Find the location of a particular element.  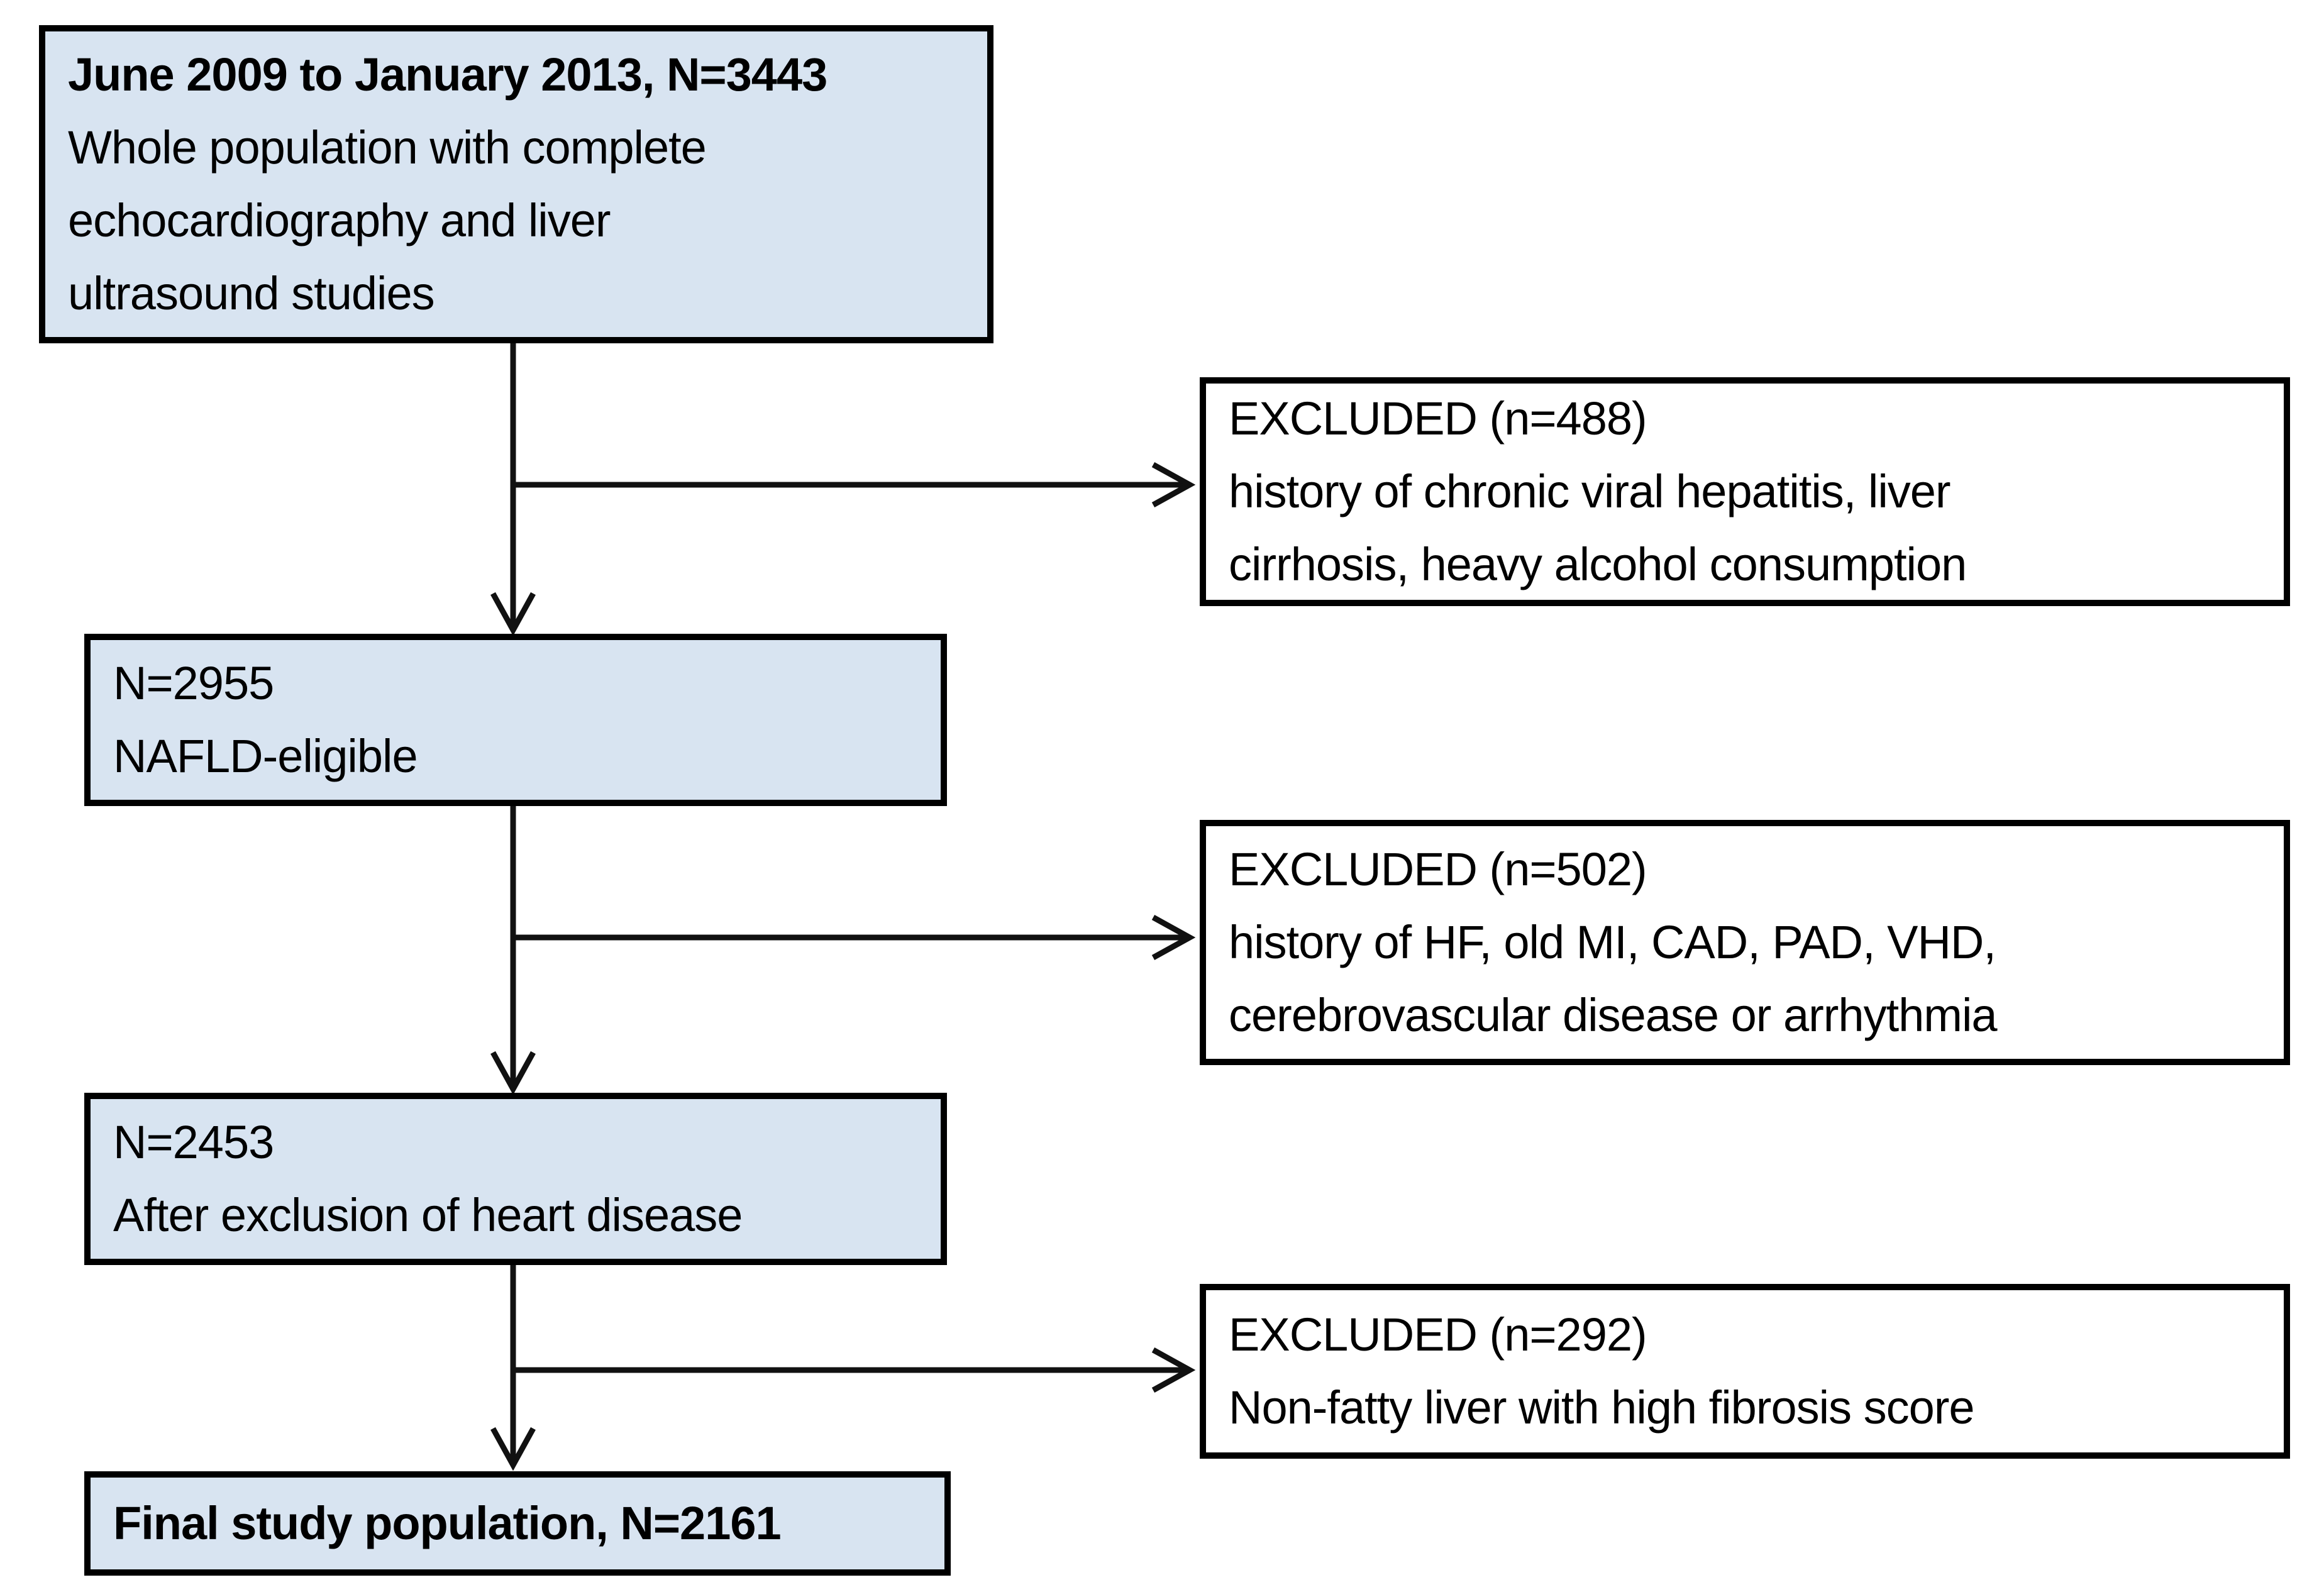

eligible-count: N=2955 is located at coordinates (193, 683).